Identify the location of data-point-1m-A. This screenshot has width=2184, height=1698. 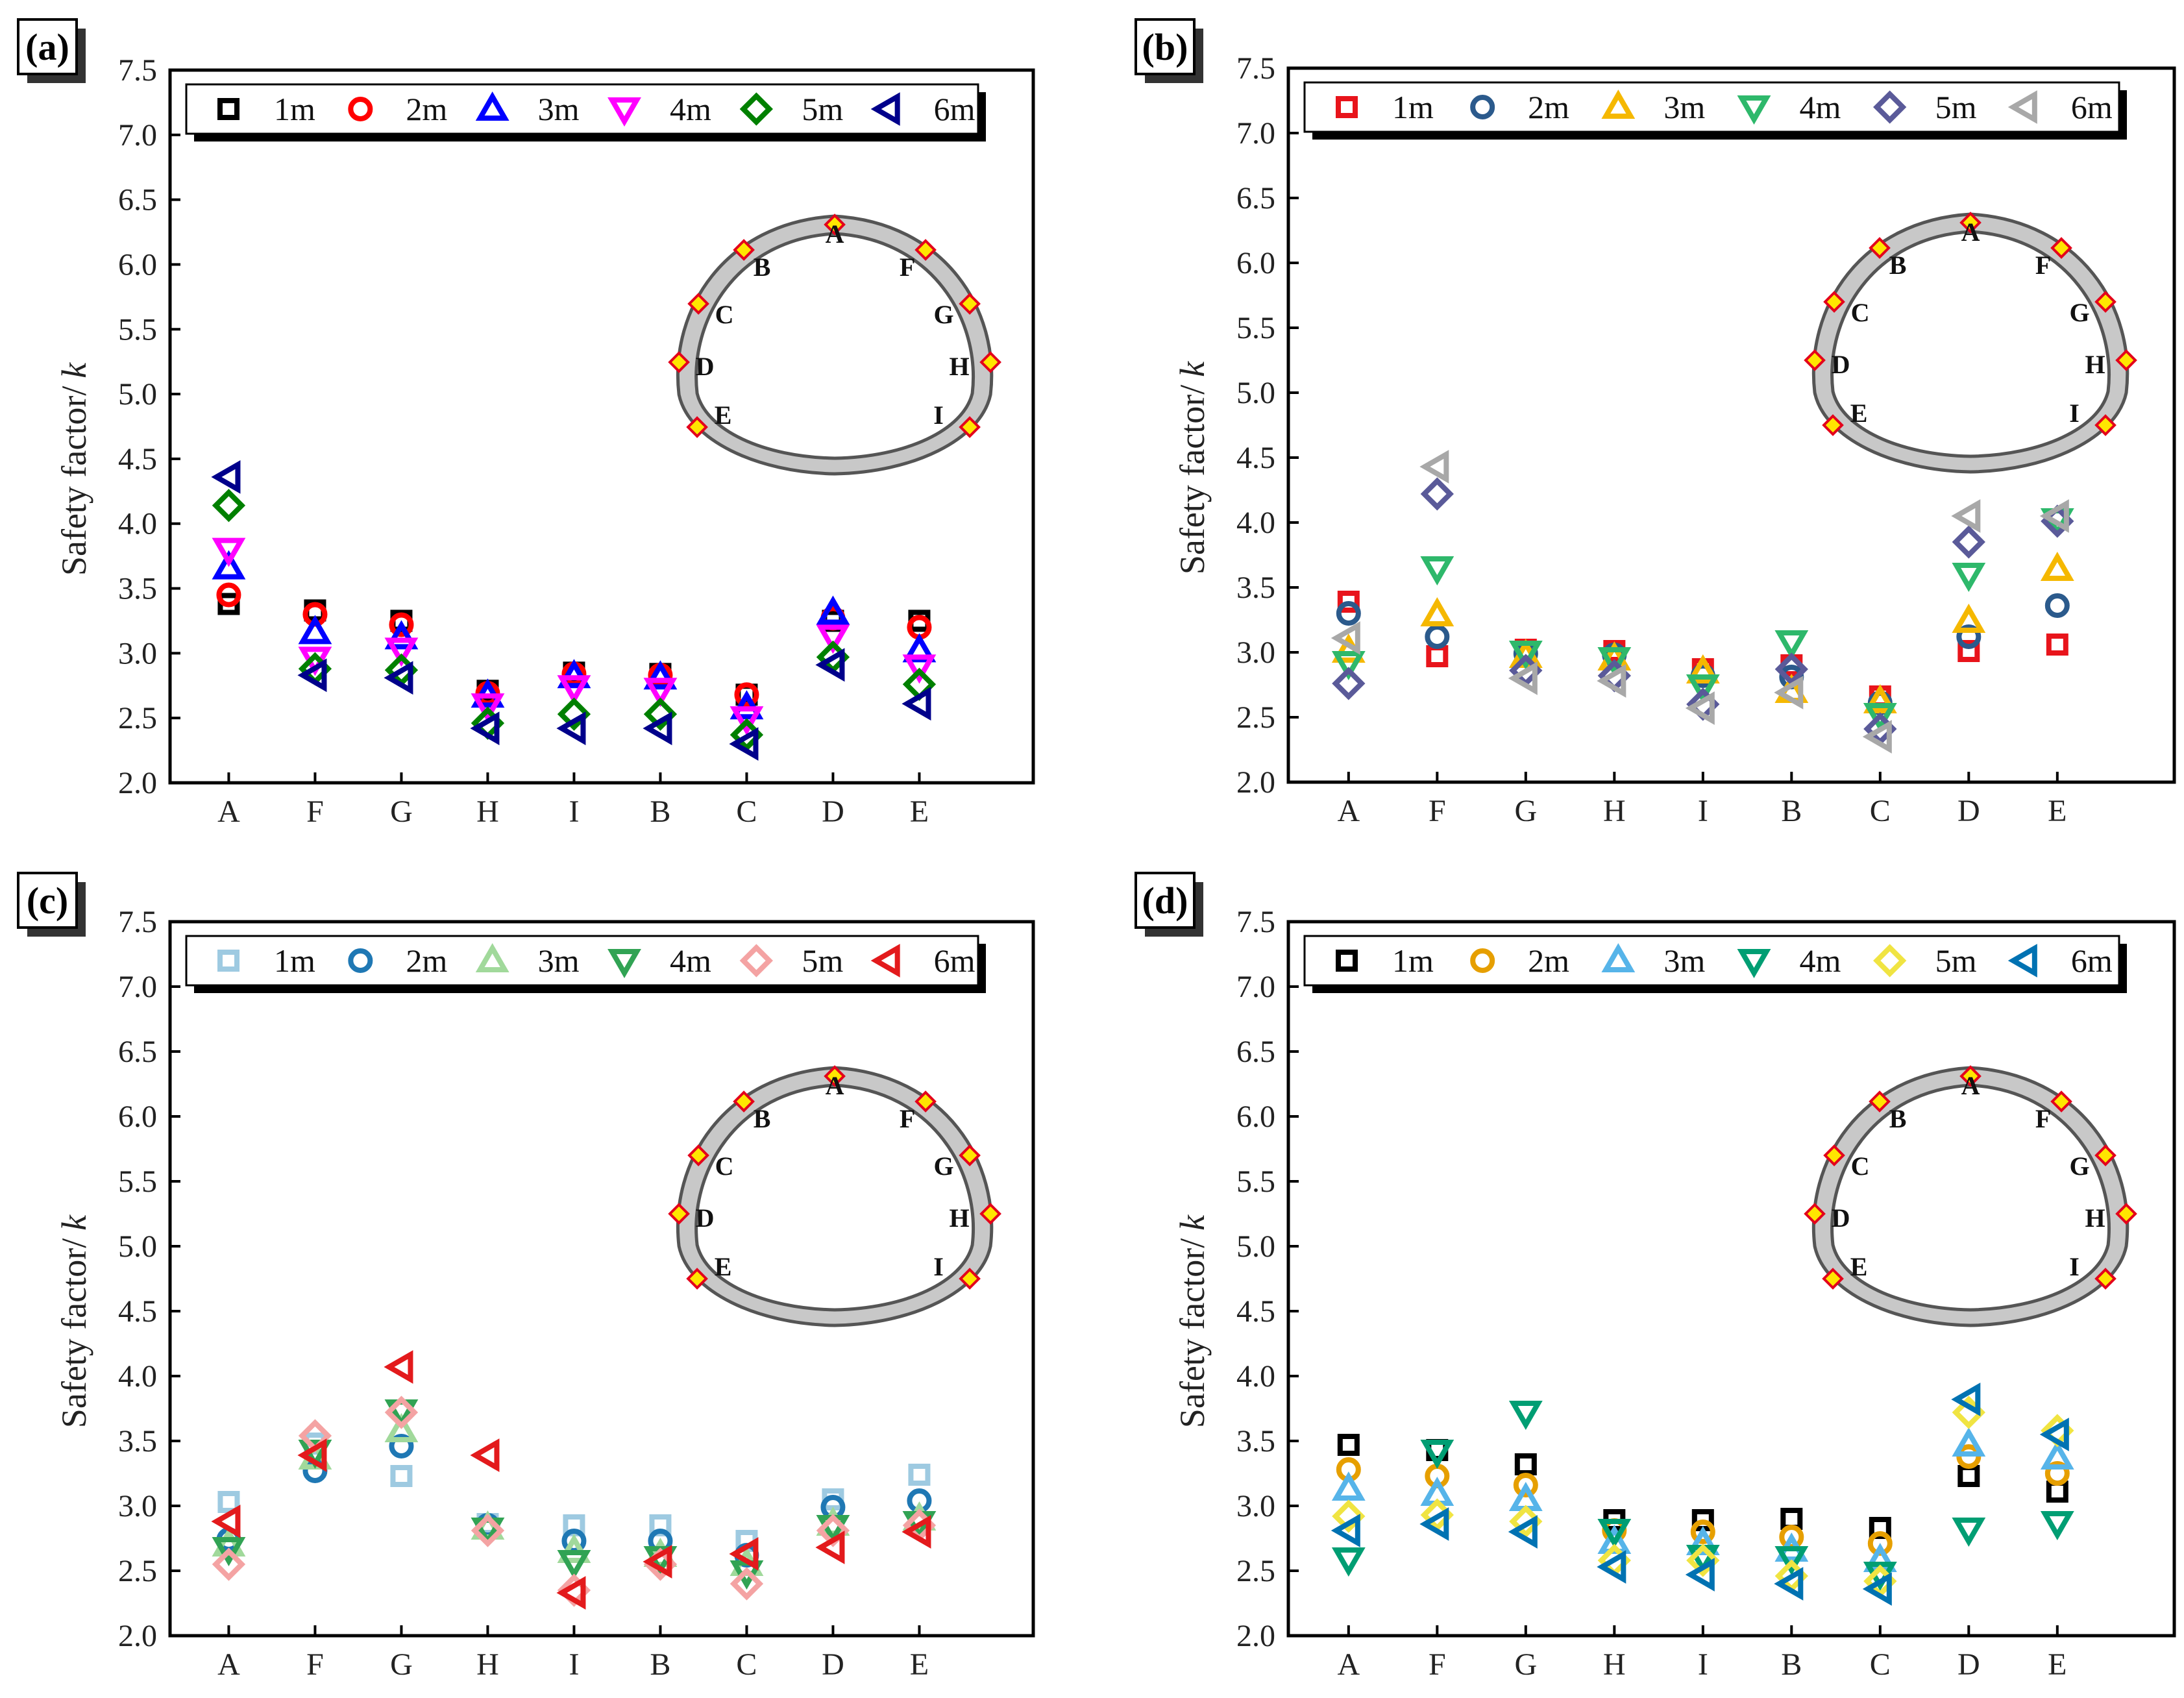
(229, 604).